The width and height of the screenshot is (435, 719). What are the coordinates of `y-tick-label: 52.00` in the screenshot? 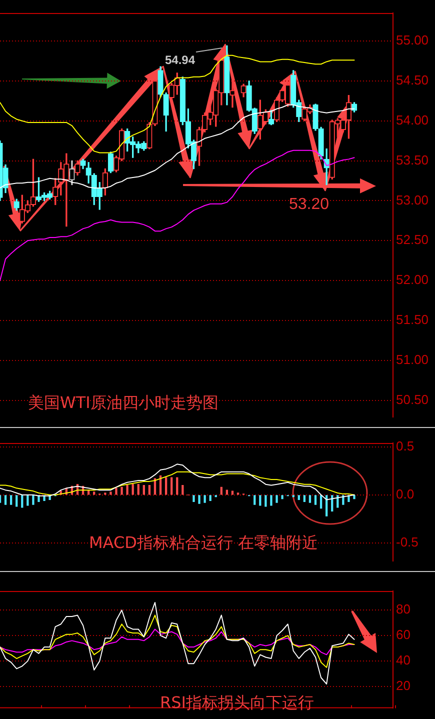 It's located at (412, 280).